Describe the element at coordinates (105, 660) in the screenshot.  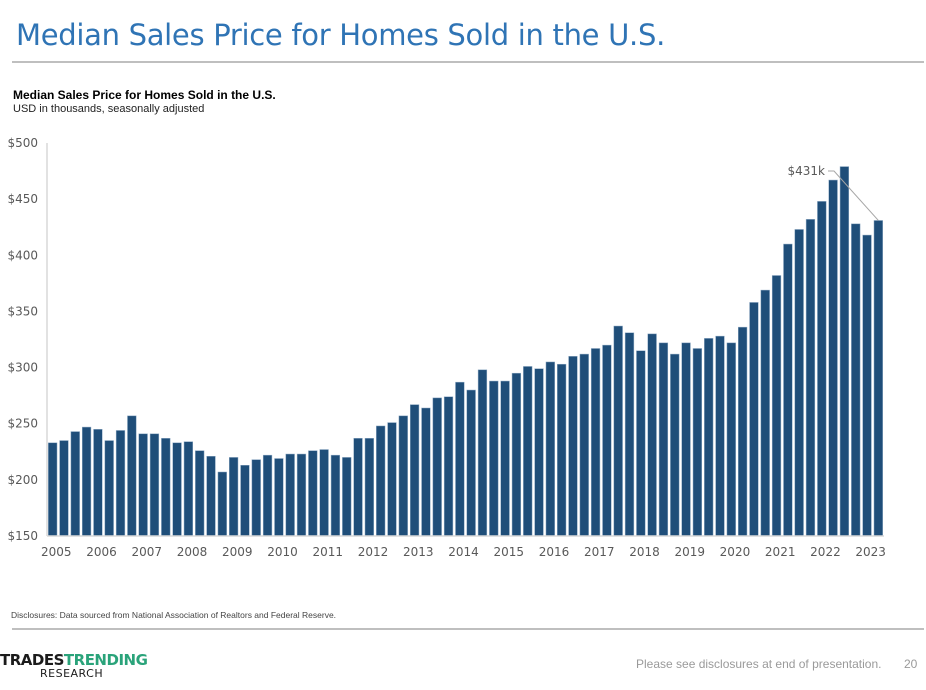
I see `logo-word-trending: TRENDING` at that location.